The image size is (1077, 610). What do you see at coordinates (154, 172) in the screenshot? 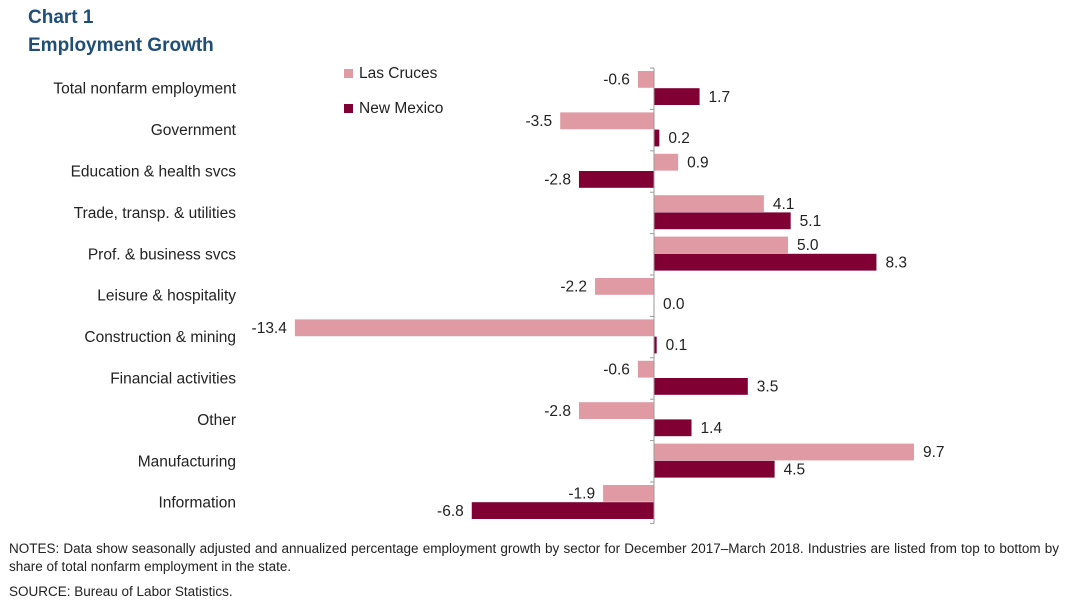
I see `category-label: Education & health svcs` at bounding box center [154, 172].